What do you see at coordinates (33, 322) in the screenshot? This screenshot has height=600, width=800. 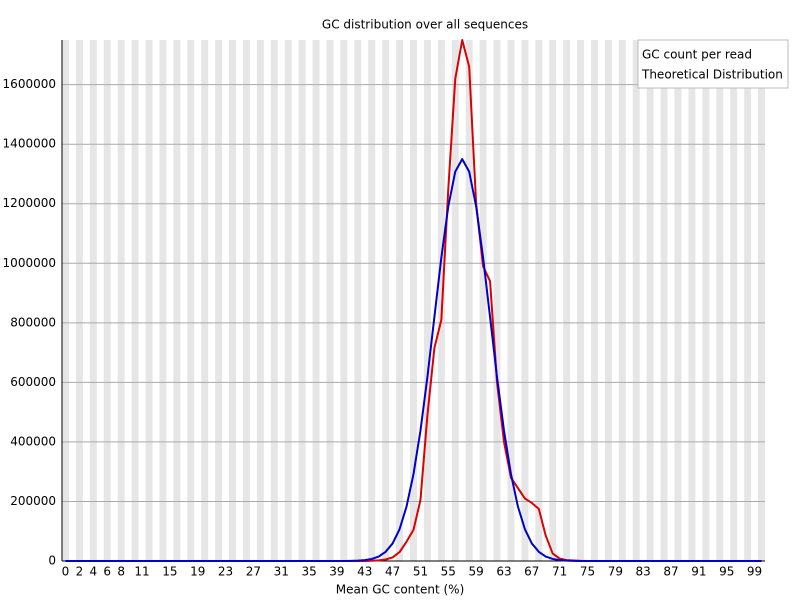 I see `y-tick-label: 800000` at bounding box center [33, 322].